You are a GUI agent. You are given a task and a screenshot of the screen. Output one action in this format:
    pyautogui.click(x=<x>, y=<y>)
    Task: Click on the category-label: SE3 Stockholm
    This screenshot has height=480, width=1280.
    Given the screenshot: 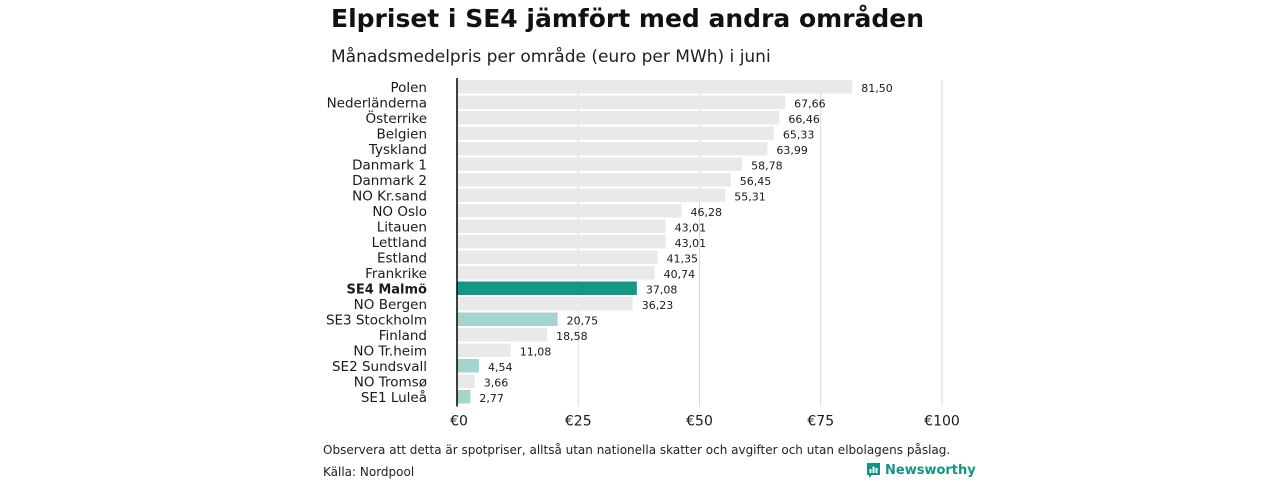 What is the action you would take?
    pyautogui.click(x=376, y=320)
    